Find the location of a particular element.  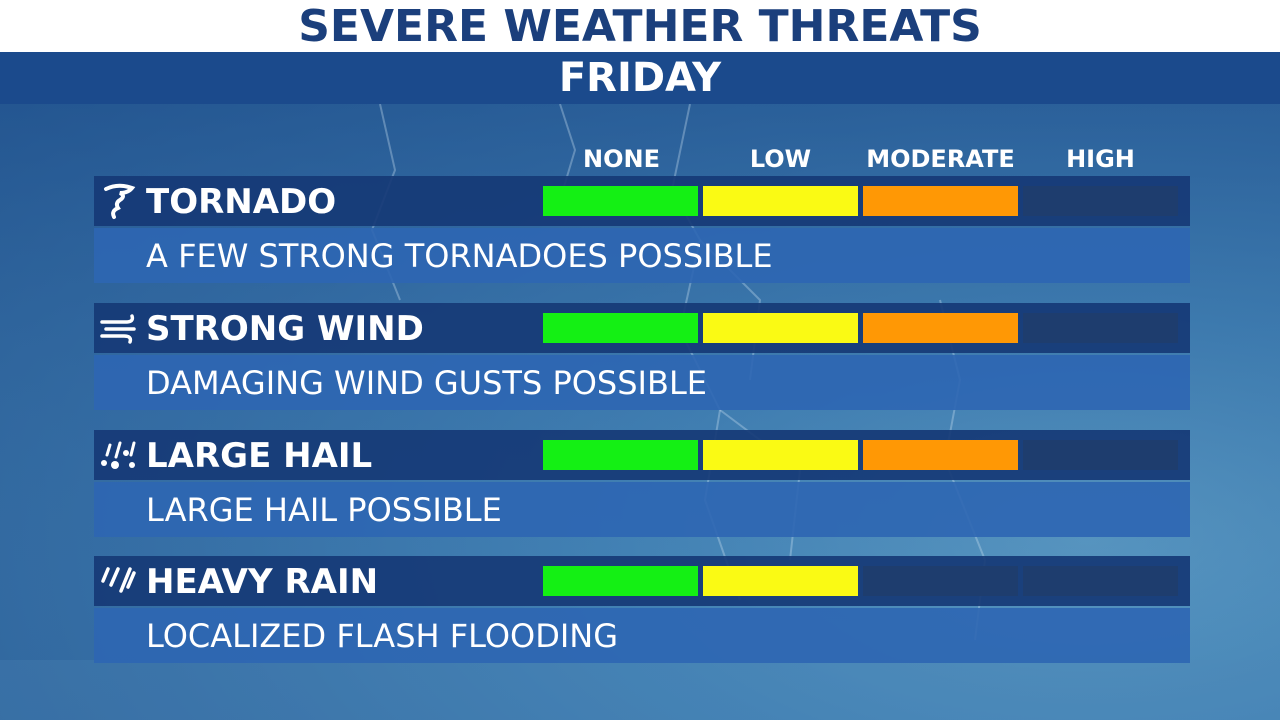

page-title: SEVERE WEATHER THREATS is located at coordinates (640, 26).